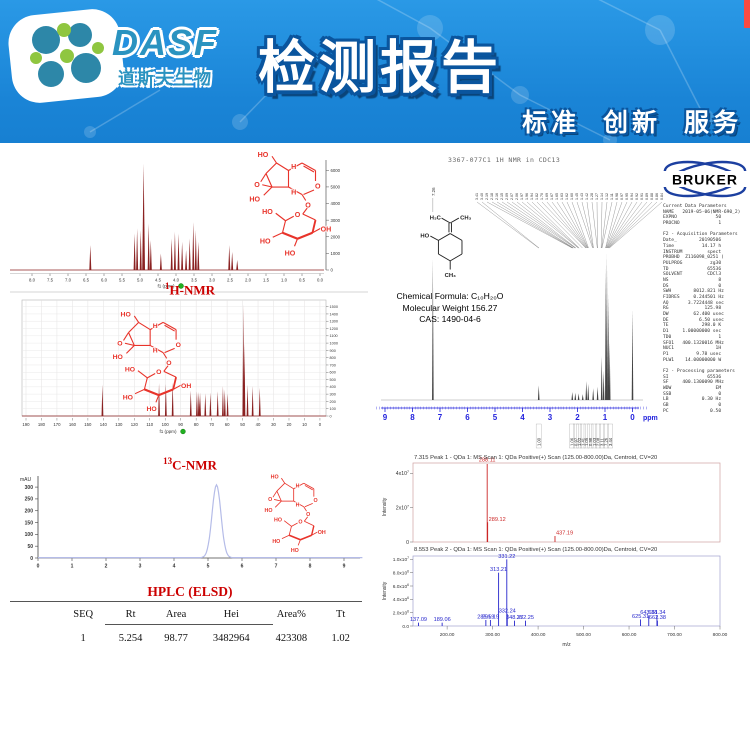 This screenshot has width=750, height=750. I want to click on svg-text: 0.84, so click(662, 196).